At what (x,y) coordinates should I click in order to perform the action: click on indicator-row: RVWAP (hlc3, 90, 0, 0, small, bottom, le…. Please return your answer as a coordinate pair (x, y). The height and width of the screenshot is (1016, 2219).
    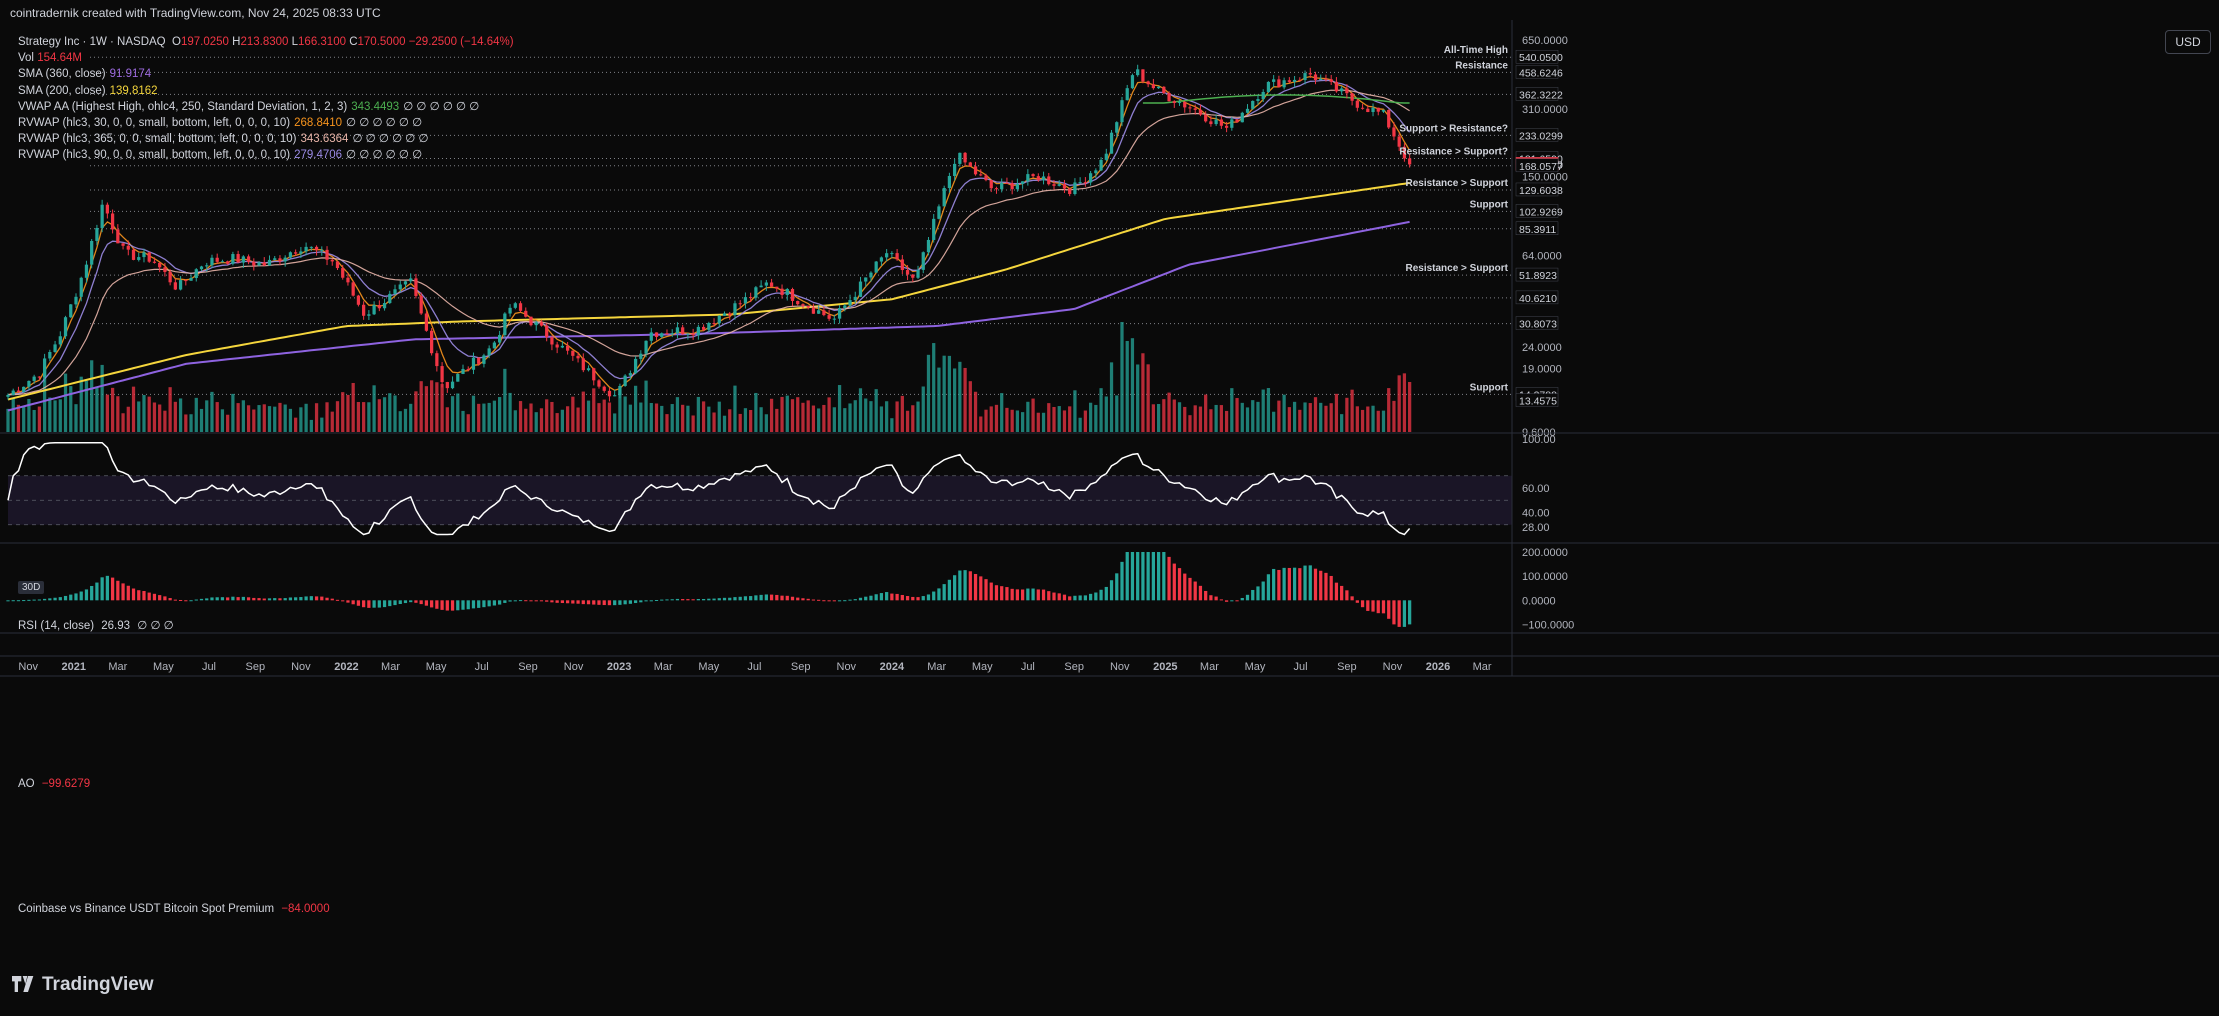
    Looking at the image, I should click on (266, 155).